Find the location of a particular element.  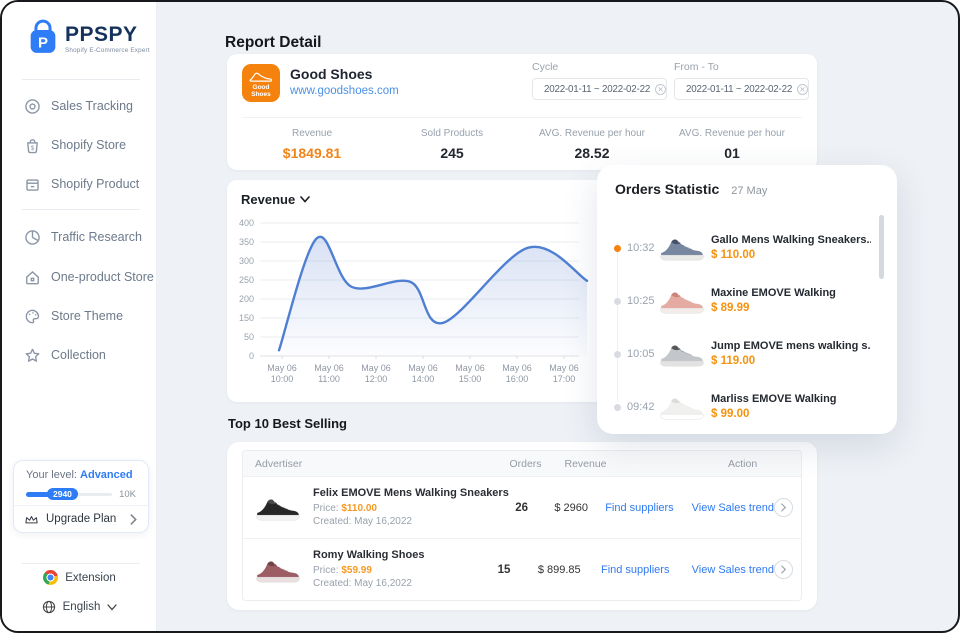

svg-text: 11:00 is located at coordinates (329, 379).